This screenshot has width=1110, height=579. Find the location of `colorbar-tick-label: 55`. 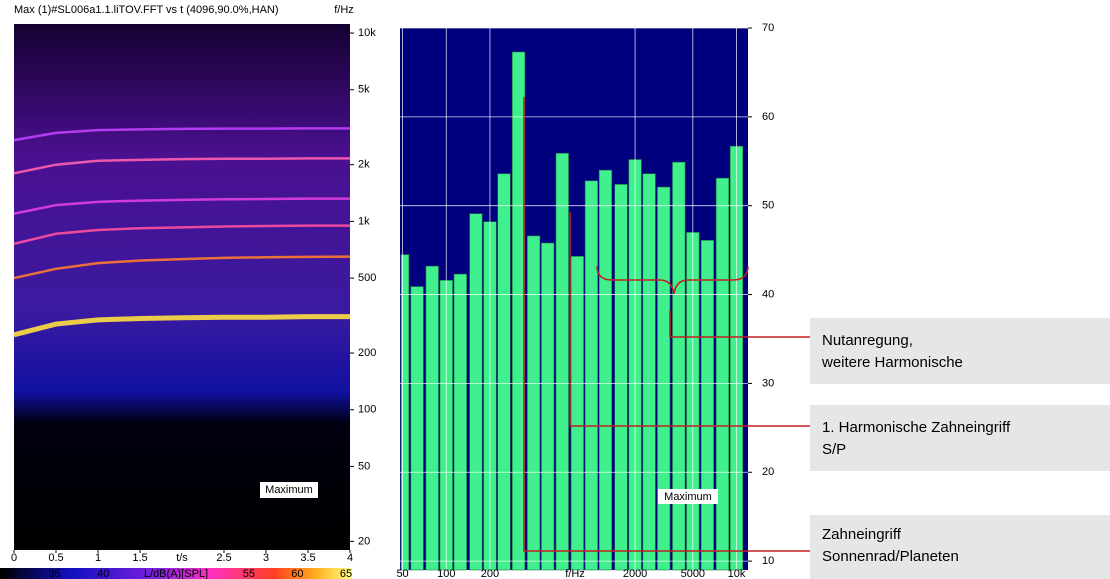

colorbar-tick-label: 55 is located at coordinates (249, 573).